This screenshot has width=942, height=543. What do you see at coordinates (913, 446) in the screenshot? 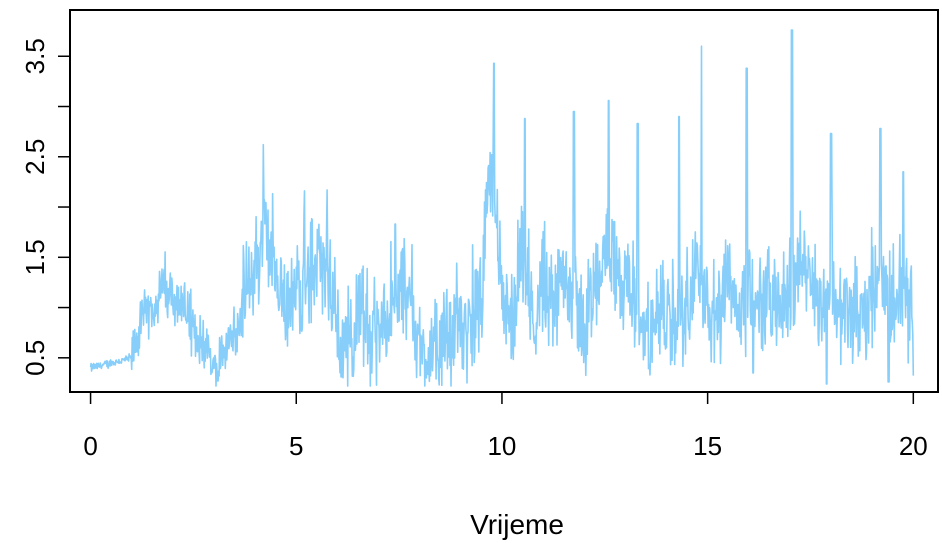
I see `x-tick-label: 20` at bounding box center [913, 446].